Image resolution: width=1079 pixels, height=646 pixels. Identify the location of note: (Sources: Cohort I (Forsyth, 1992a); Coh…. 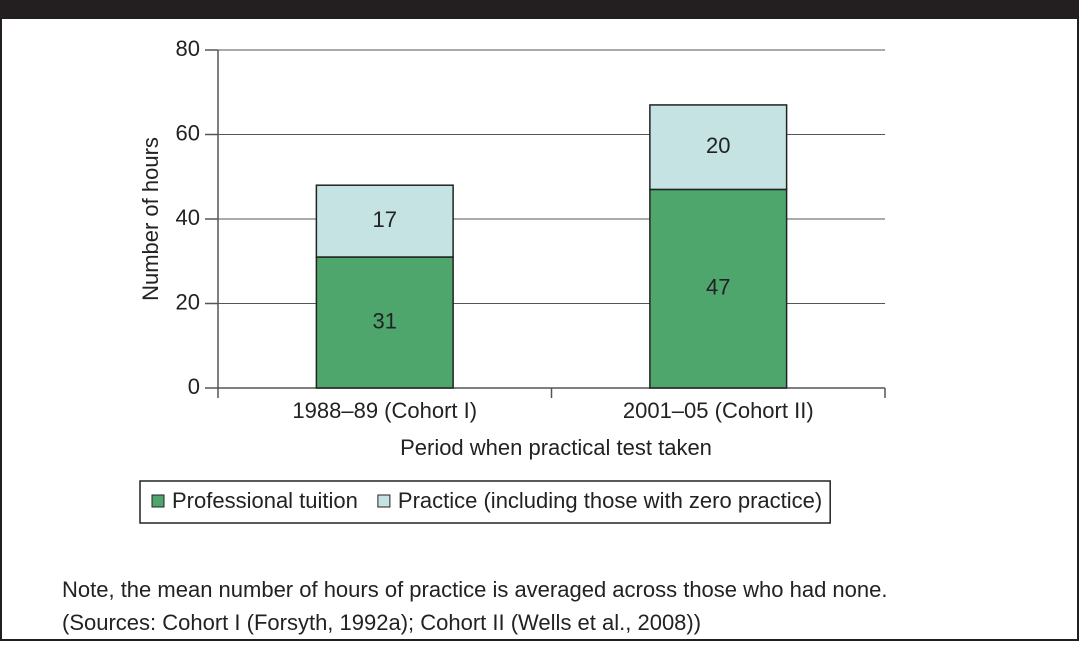
(381, 622).